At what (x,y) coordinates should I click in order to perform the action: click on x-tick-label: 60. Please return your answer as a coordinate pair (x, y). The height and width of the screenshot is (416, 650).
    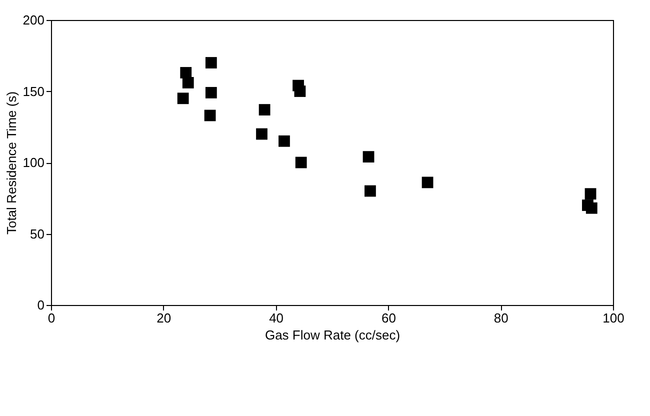
    Looking at the image, I should click on (388, 318).